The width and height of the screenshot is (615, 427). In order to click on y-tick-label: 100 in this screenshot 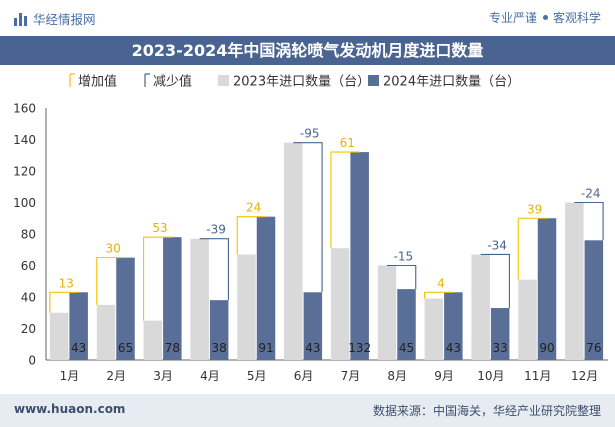, I will do `click(24, 203)`.